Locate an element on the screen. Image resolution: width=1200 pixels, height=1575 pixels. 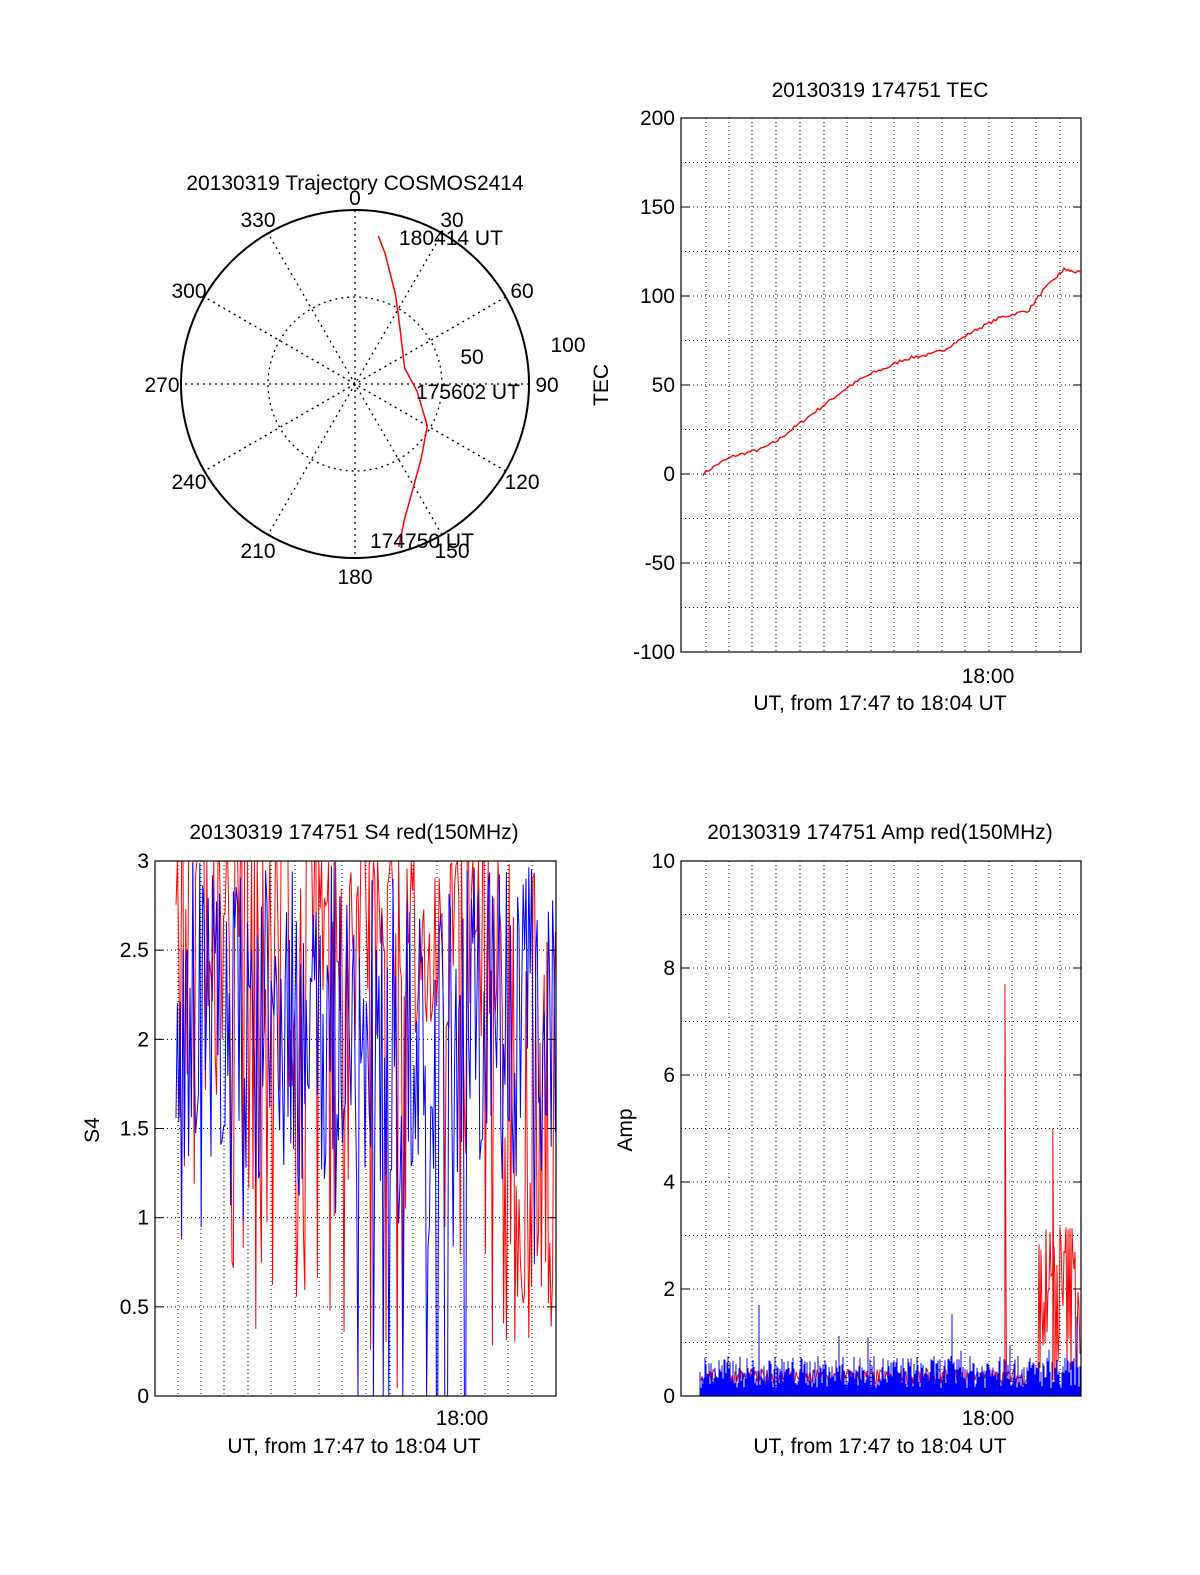
azimuth-label-180: 180 is located at coordinates (354, 577).